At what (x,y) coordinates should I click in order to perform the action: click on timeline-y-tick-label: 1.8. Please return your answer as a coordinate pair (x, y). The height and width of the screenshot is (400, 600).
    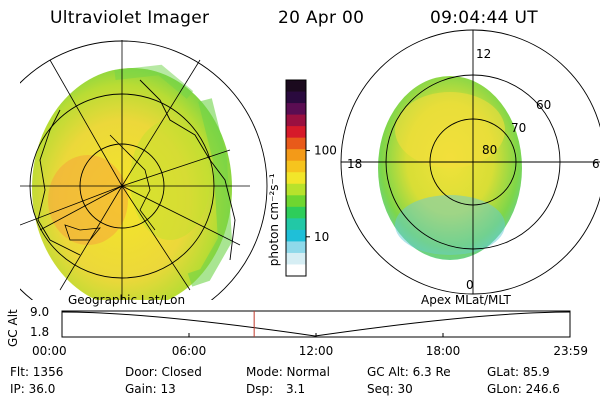
    Looking at the image, I should click on (39, 332).